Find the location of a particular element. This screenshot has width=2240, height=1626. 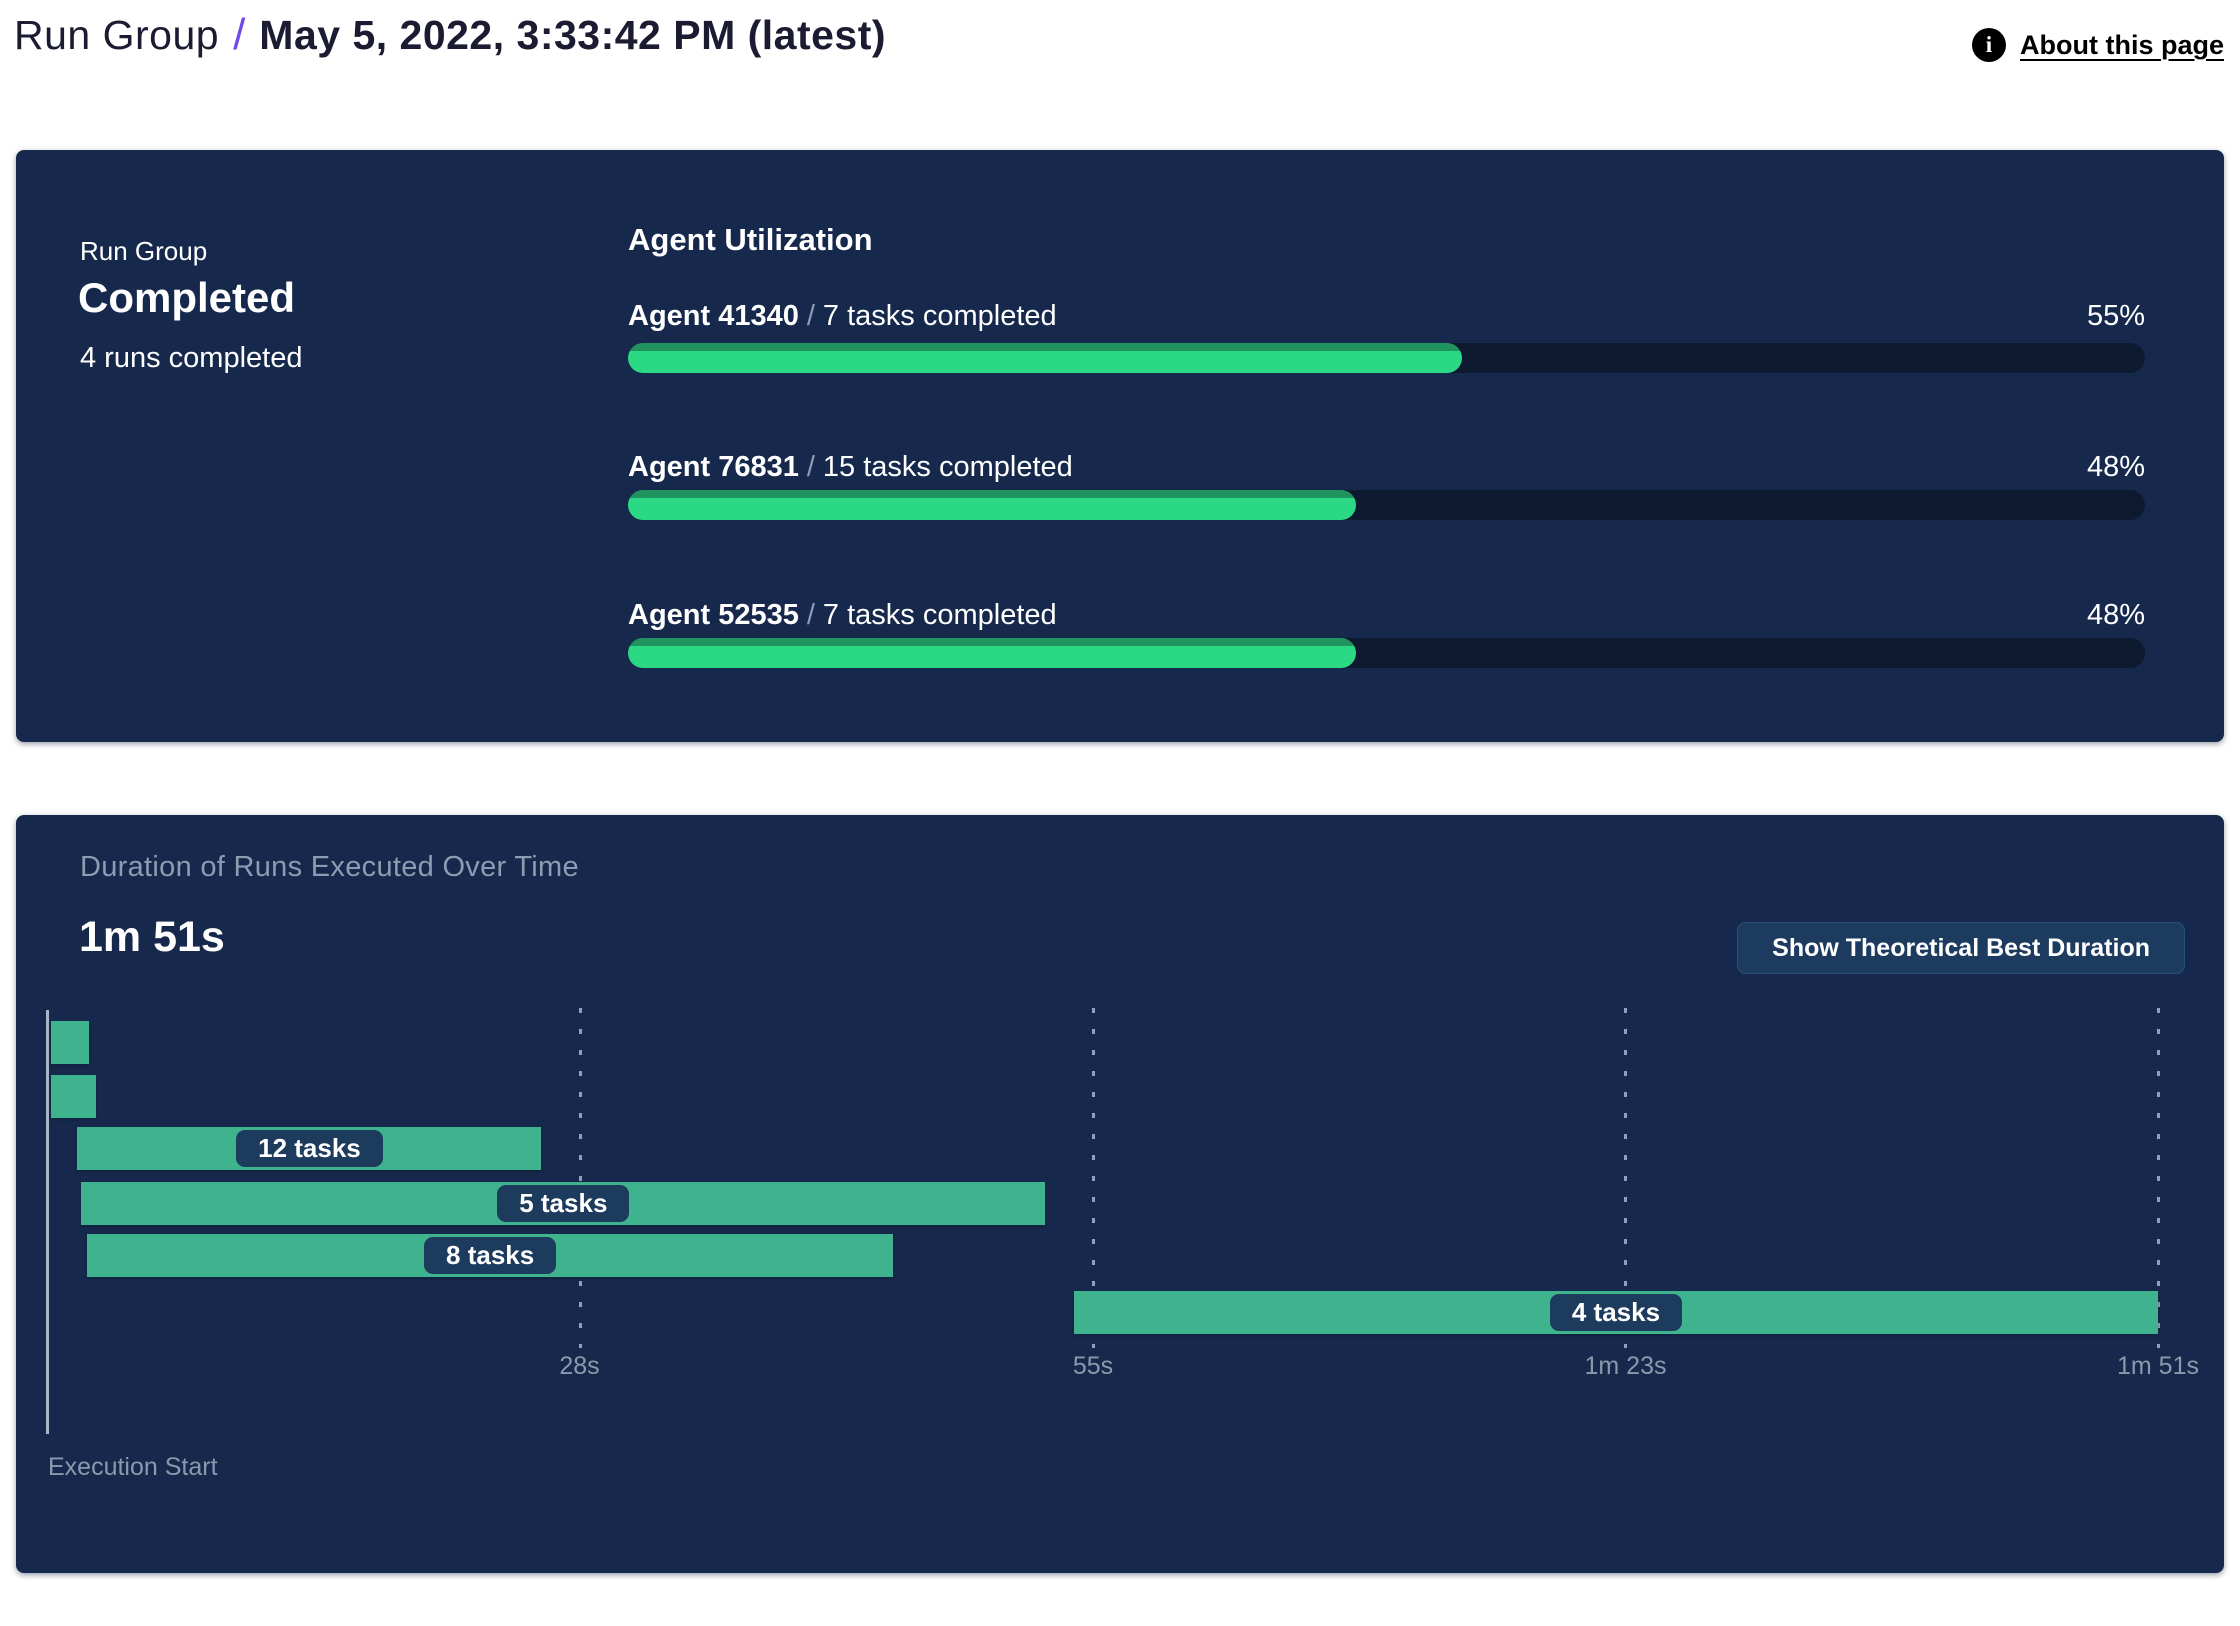

runs-completed-count: 4 runs completed is located at coordinates (191, 358).